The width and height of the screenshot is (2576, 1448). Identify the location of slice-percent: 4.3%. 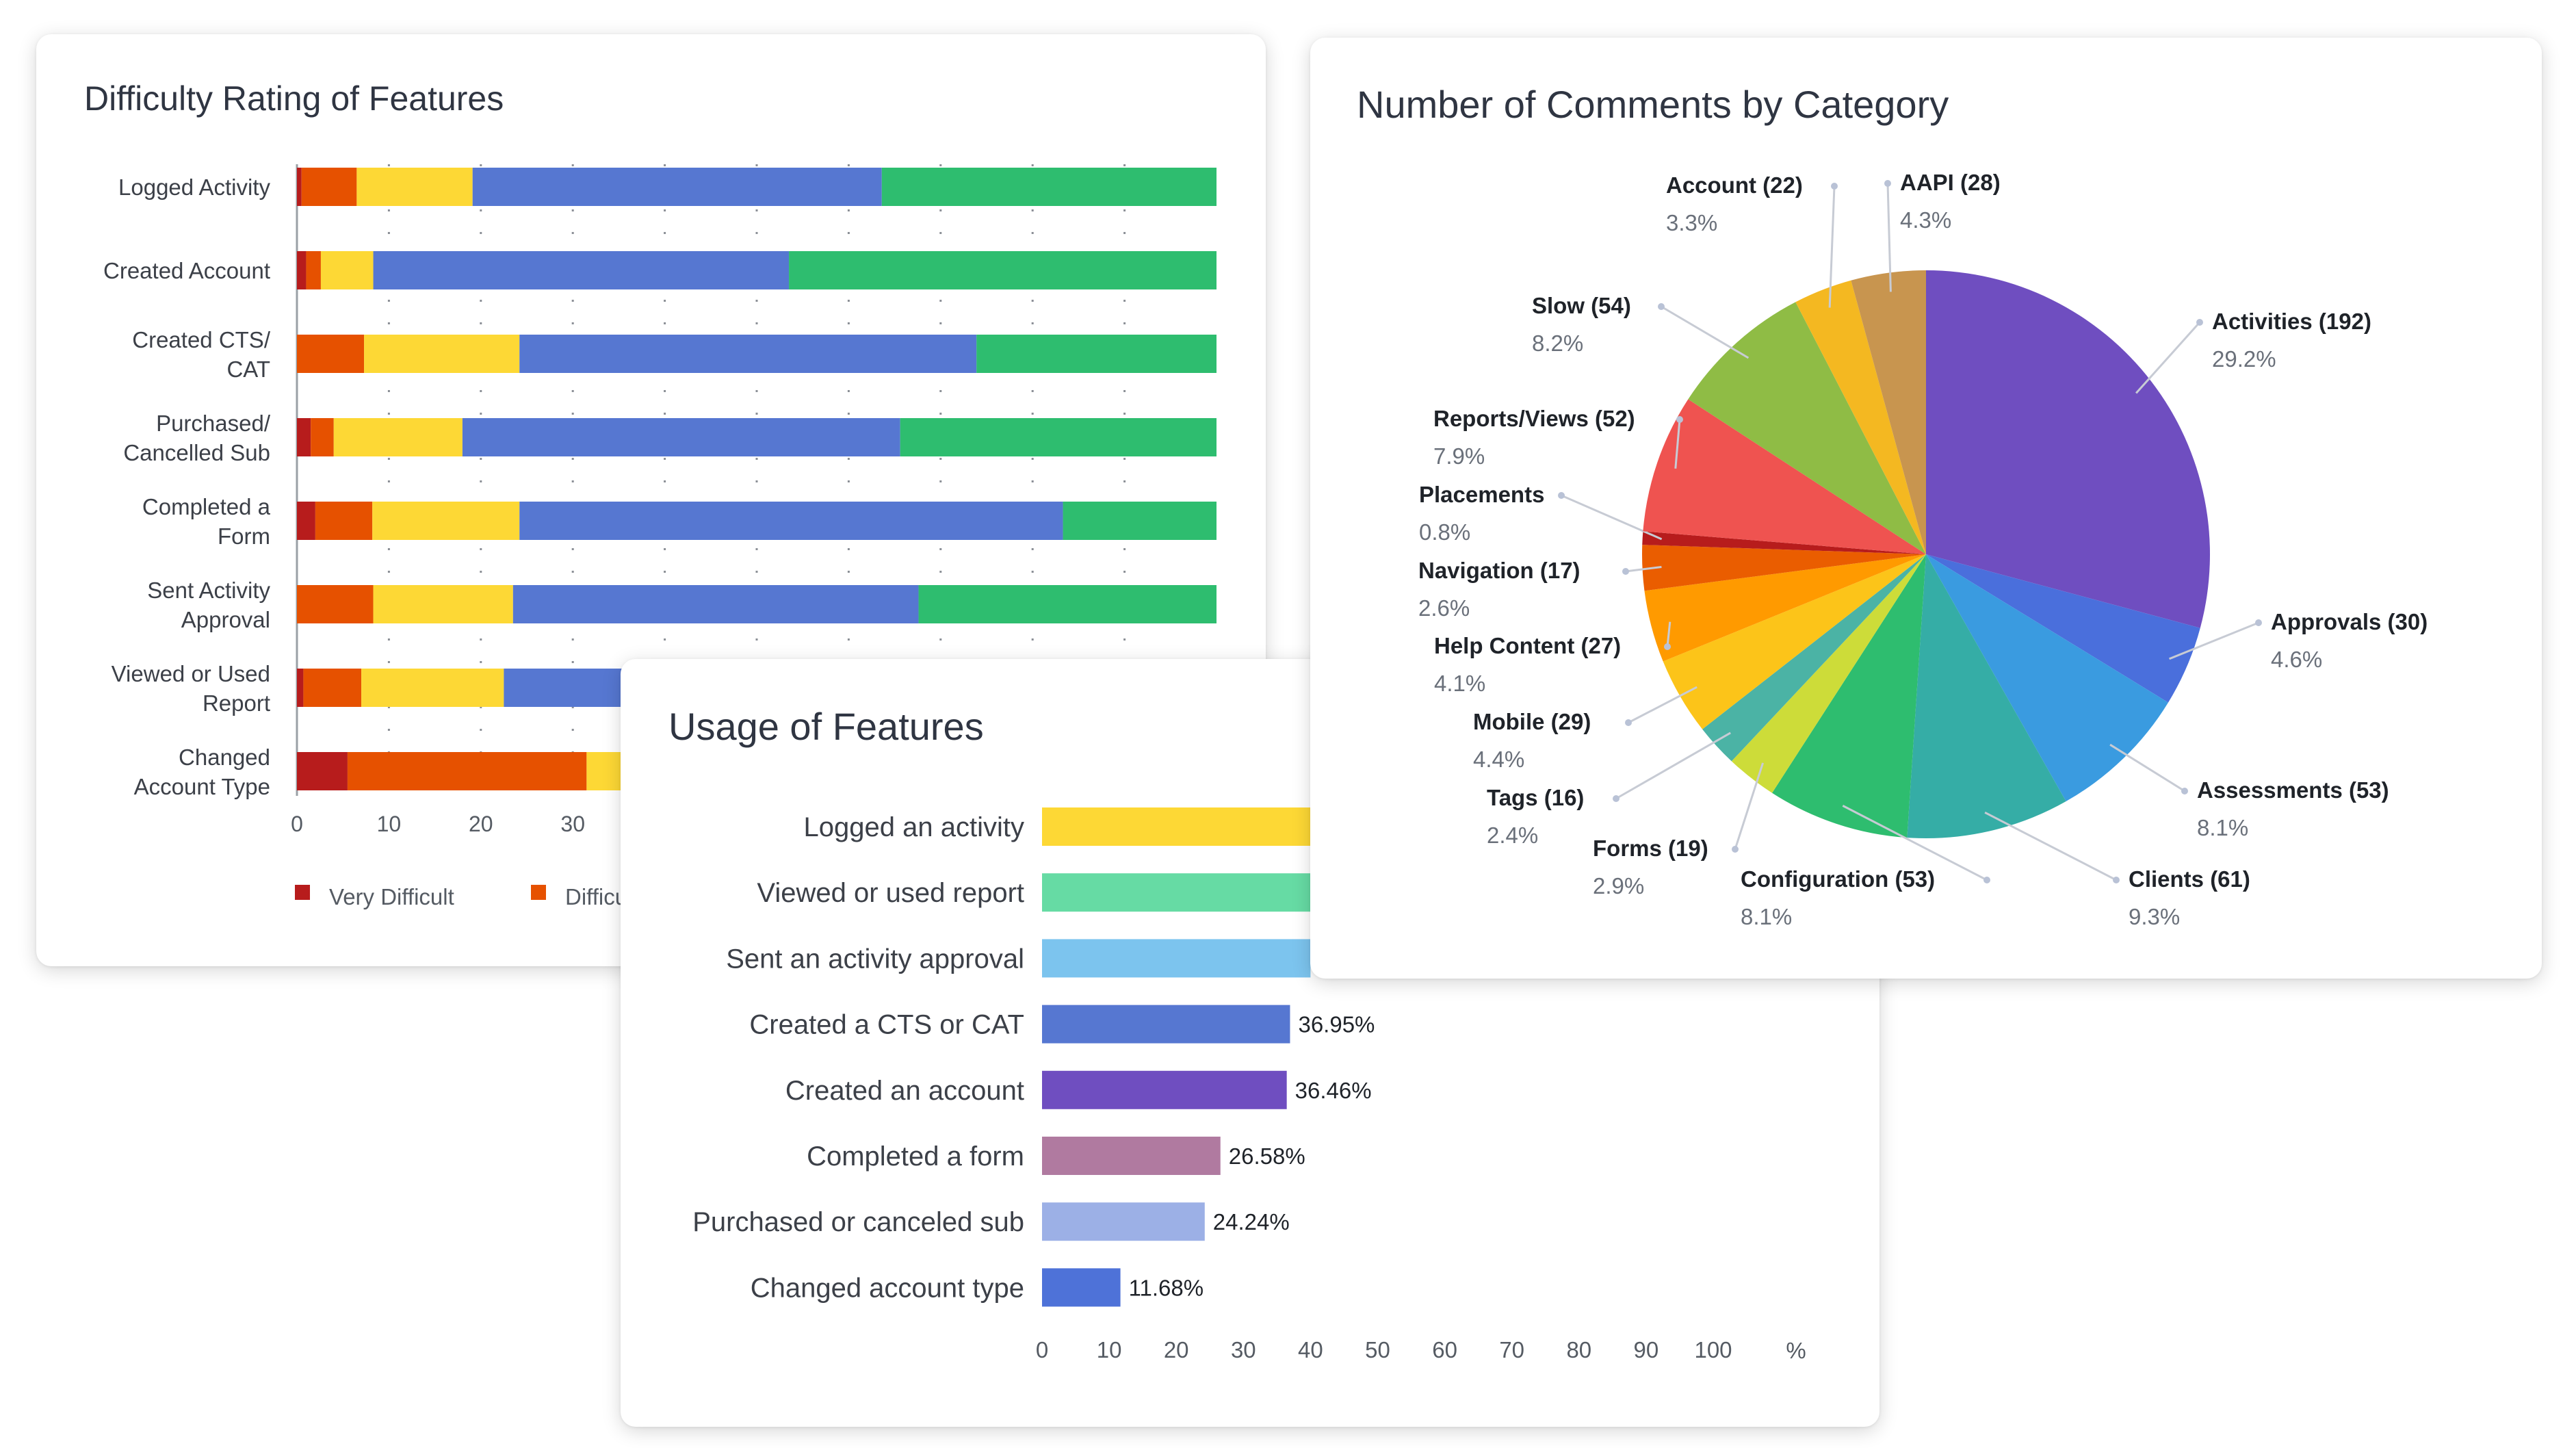
(1925, 220).